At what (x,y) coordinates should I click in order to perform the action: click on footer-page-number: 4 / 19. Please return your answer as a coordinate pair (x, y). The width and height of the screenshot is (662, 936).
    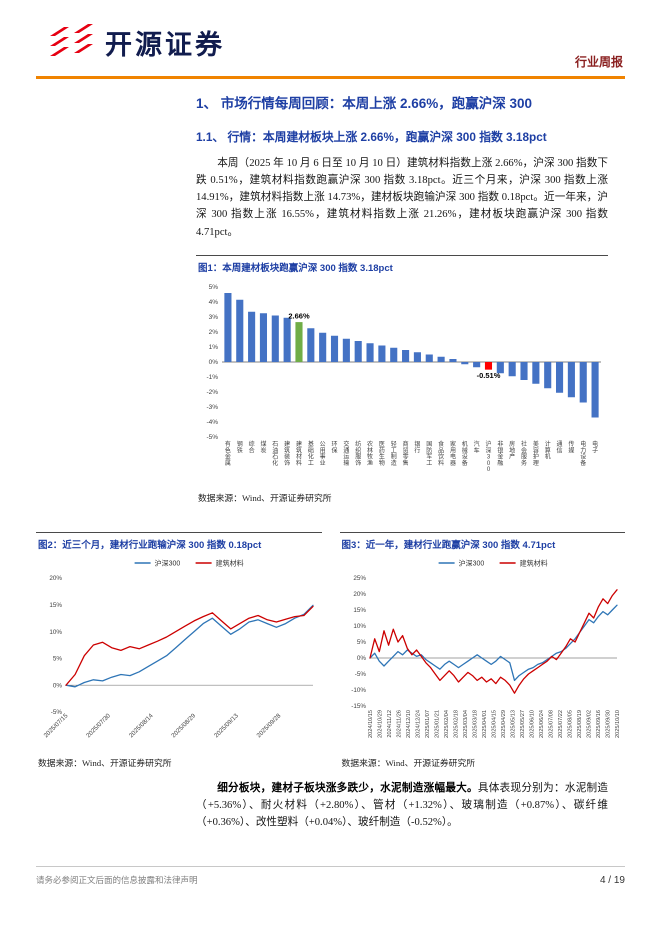
    Looking at the image, I should click on (612, 880).